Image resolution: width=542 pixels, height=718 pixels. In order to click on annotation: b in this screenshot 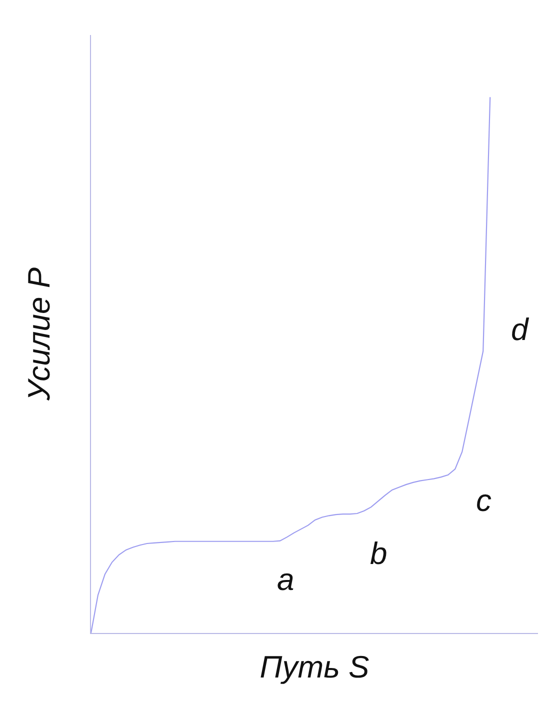, I will do `click(379, 553)`.